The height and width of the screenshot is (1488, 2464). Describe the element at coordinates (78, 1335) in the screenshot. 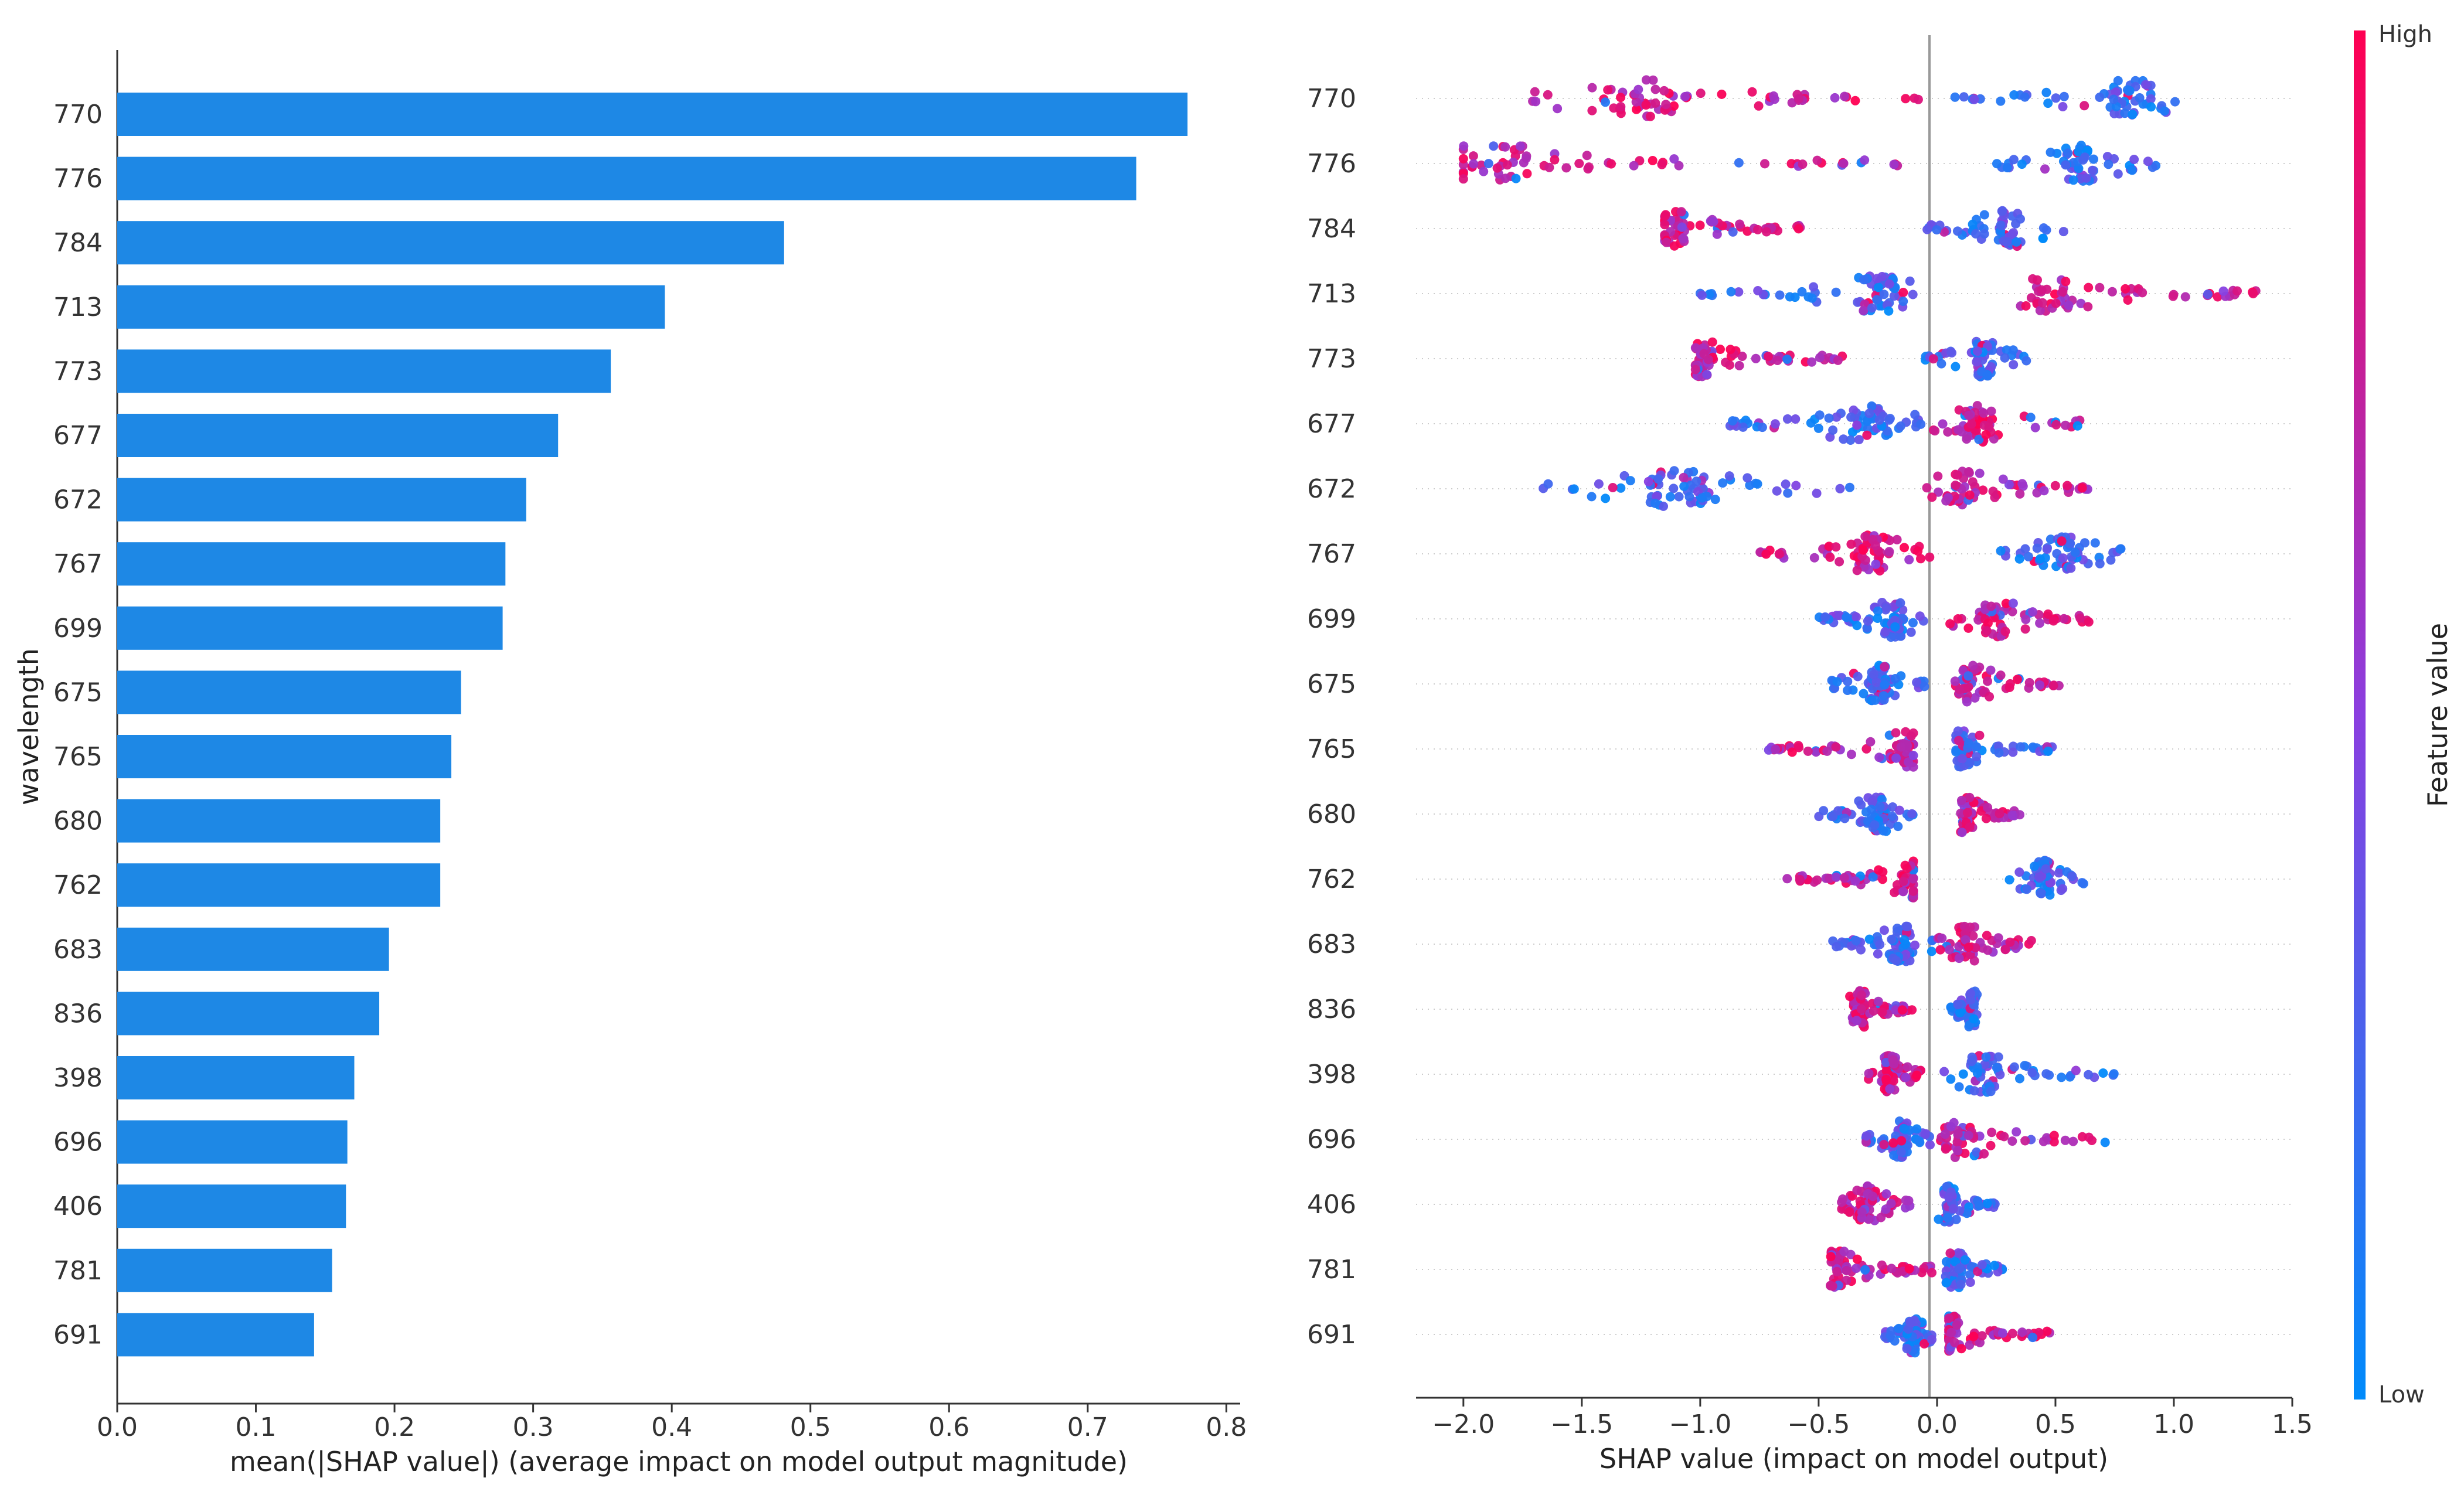

I see `bar-label-691: 691` at that location.